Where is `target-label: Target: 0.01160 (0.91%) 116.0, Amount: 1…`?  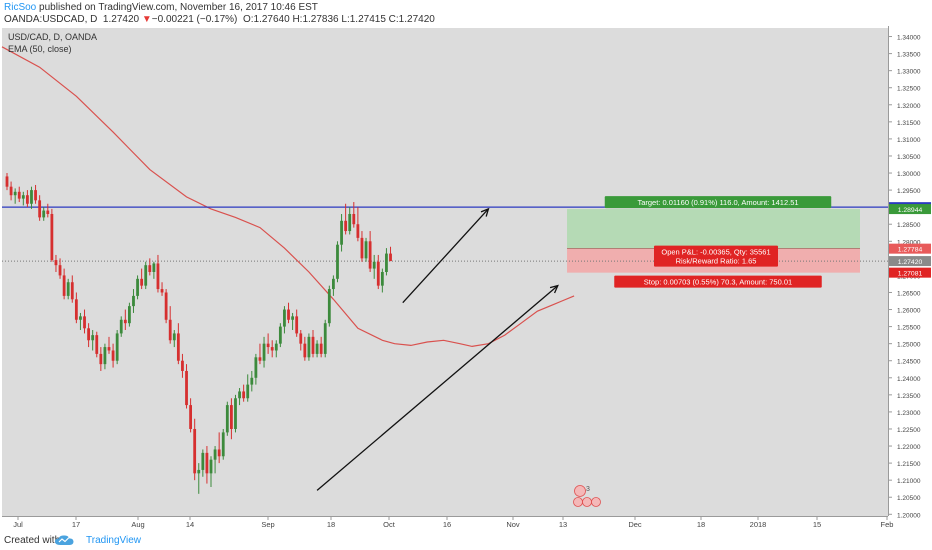 target-label: Target: 0.01160 (0.91%) 116.0, Amount: 1… is located at coordinates (718, 202).